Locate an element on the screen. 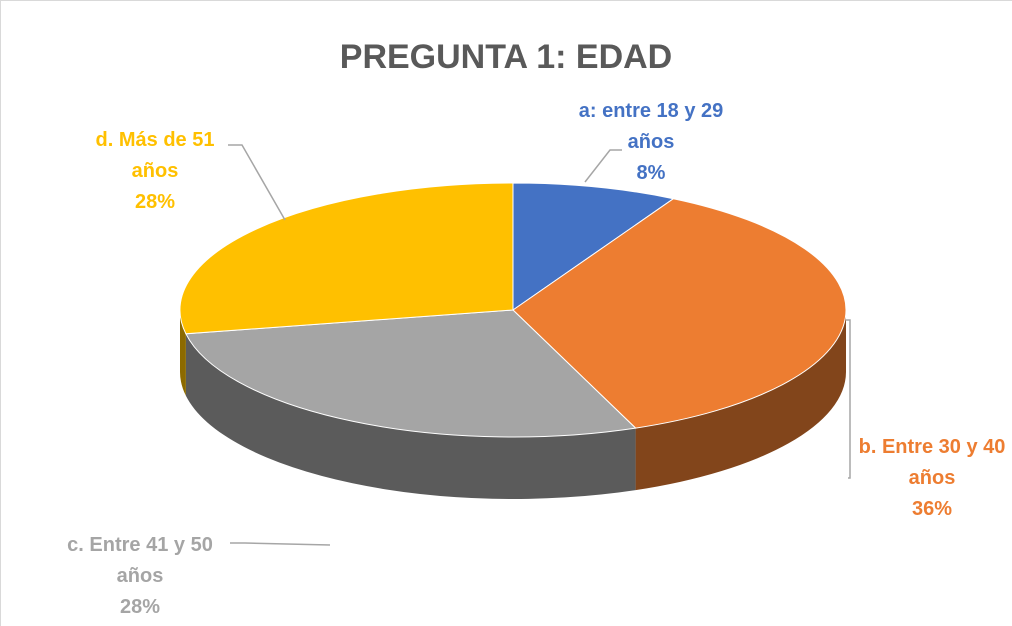 The width and height of the screenshot is (1012, 626). label-category: c. Entre 41 y 50 años is located at coordinates (140, 560).